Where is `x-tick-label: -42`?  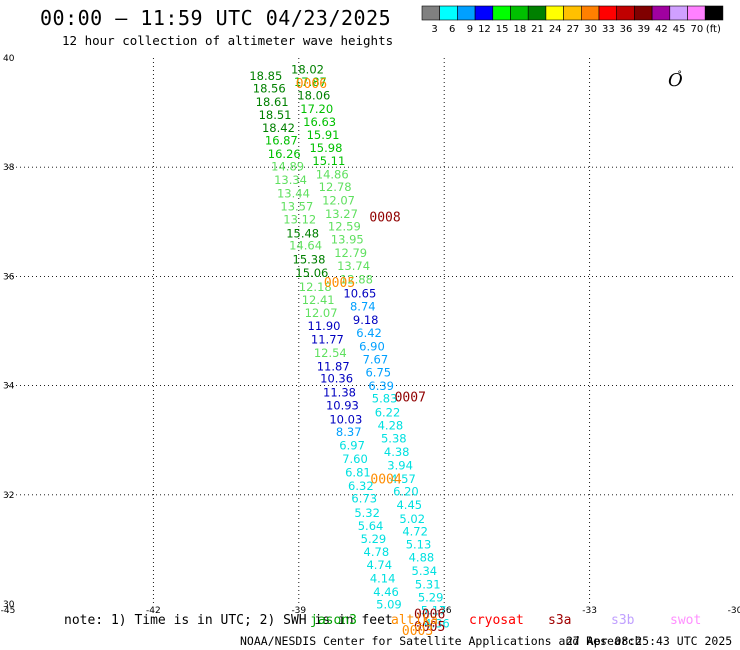 x-tick-label: -42 is located at coordinates (153, 611).